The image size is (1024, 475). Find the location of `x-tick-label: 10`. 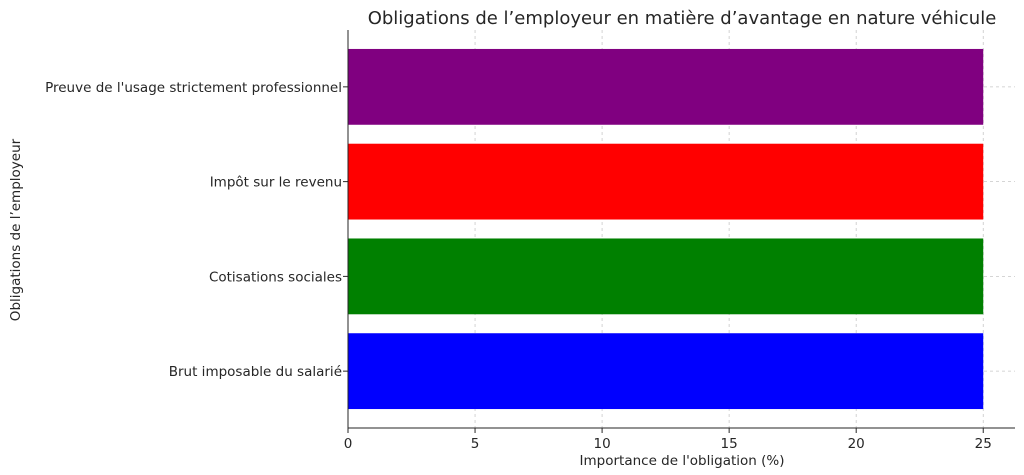

x-tick-label: 10 is located at coordinates (602, 444).